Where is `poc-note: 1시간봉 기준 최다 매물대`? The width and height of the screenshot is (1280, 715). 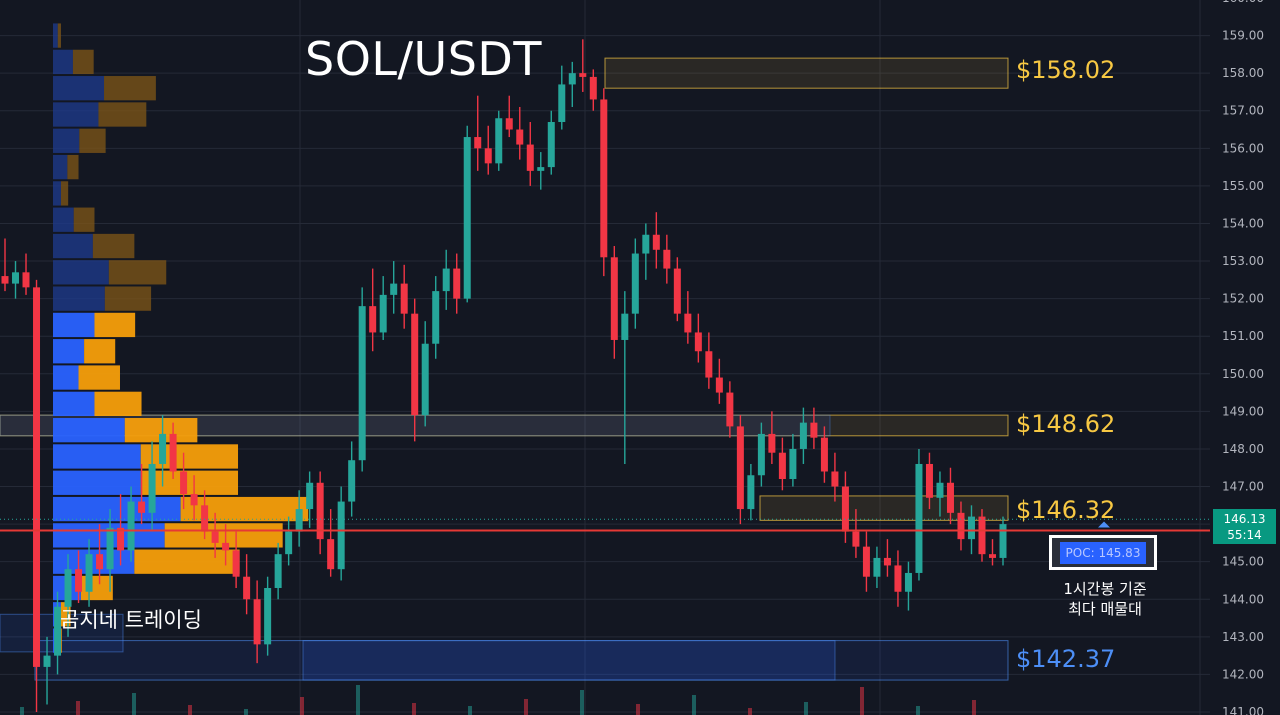
poc-note: 1시간봉 기준 최다 매물대 is located at coordinates (1105, 599).